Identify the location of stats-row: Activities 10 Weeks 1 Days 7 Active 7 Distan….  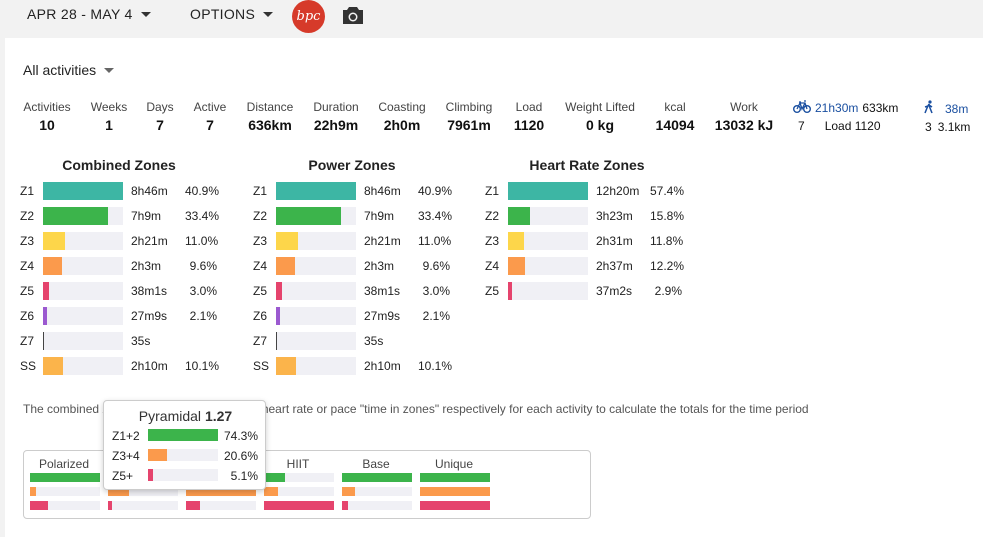
(494, 118).